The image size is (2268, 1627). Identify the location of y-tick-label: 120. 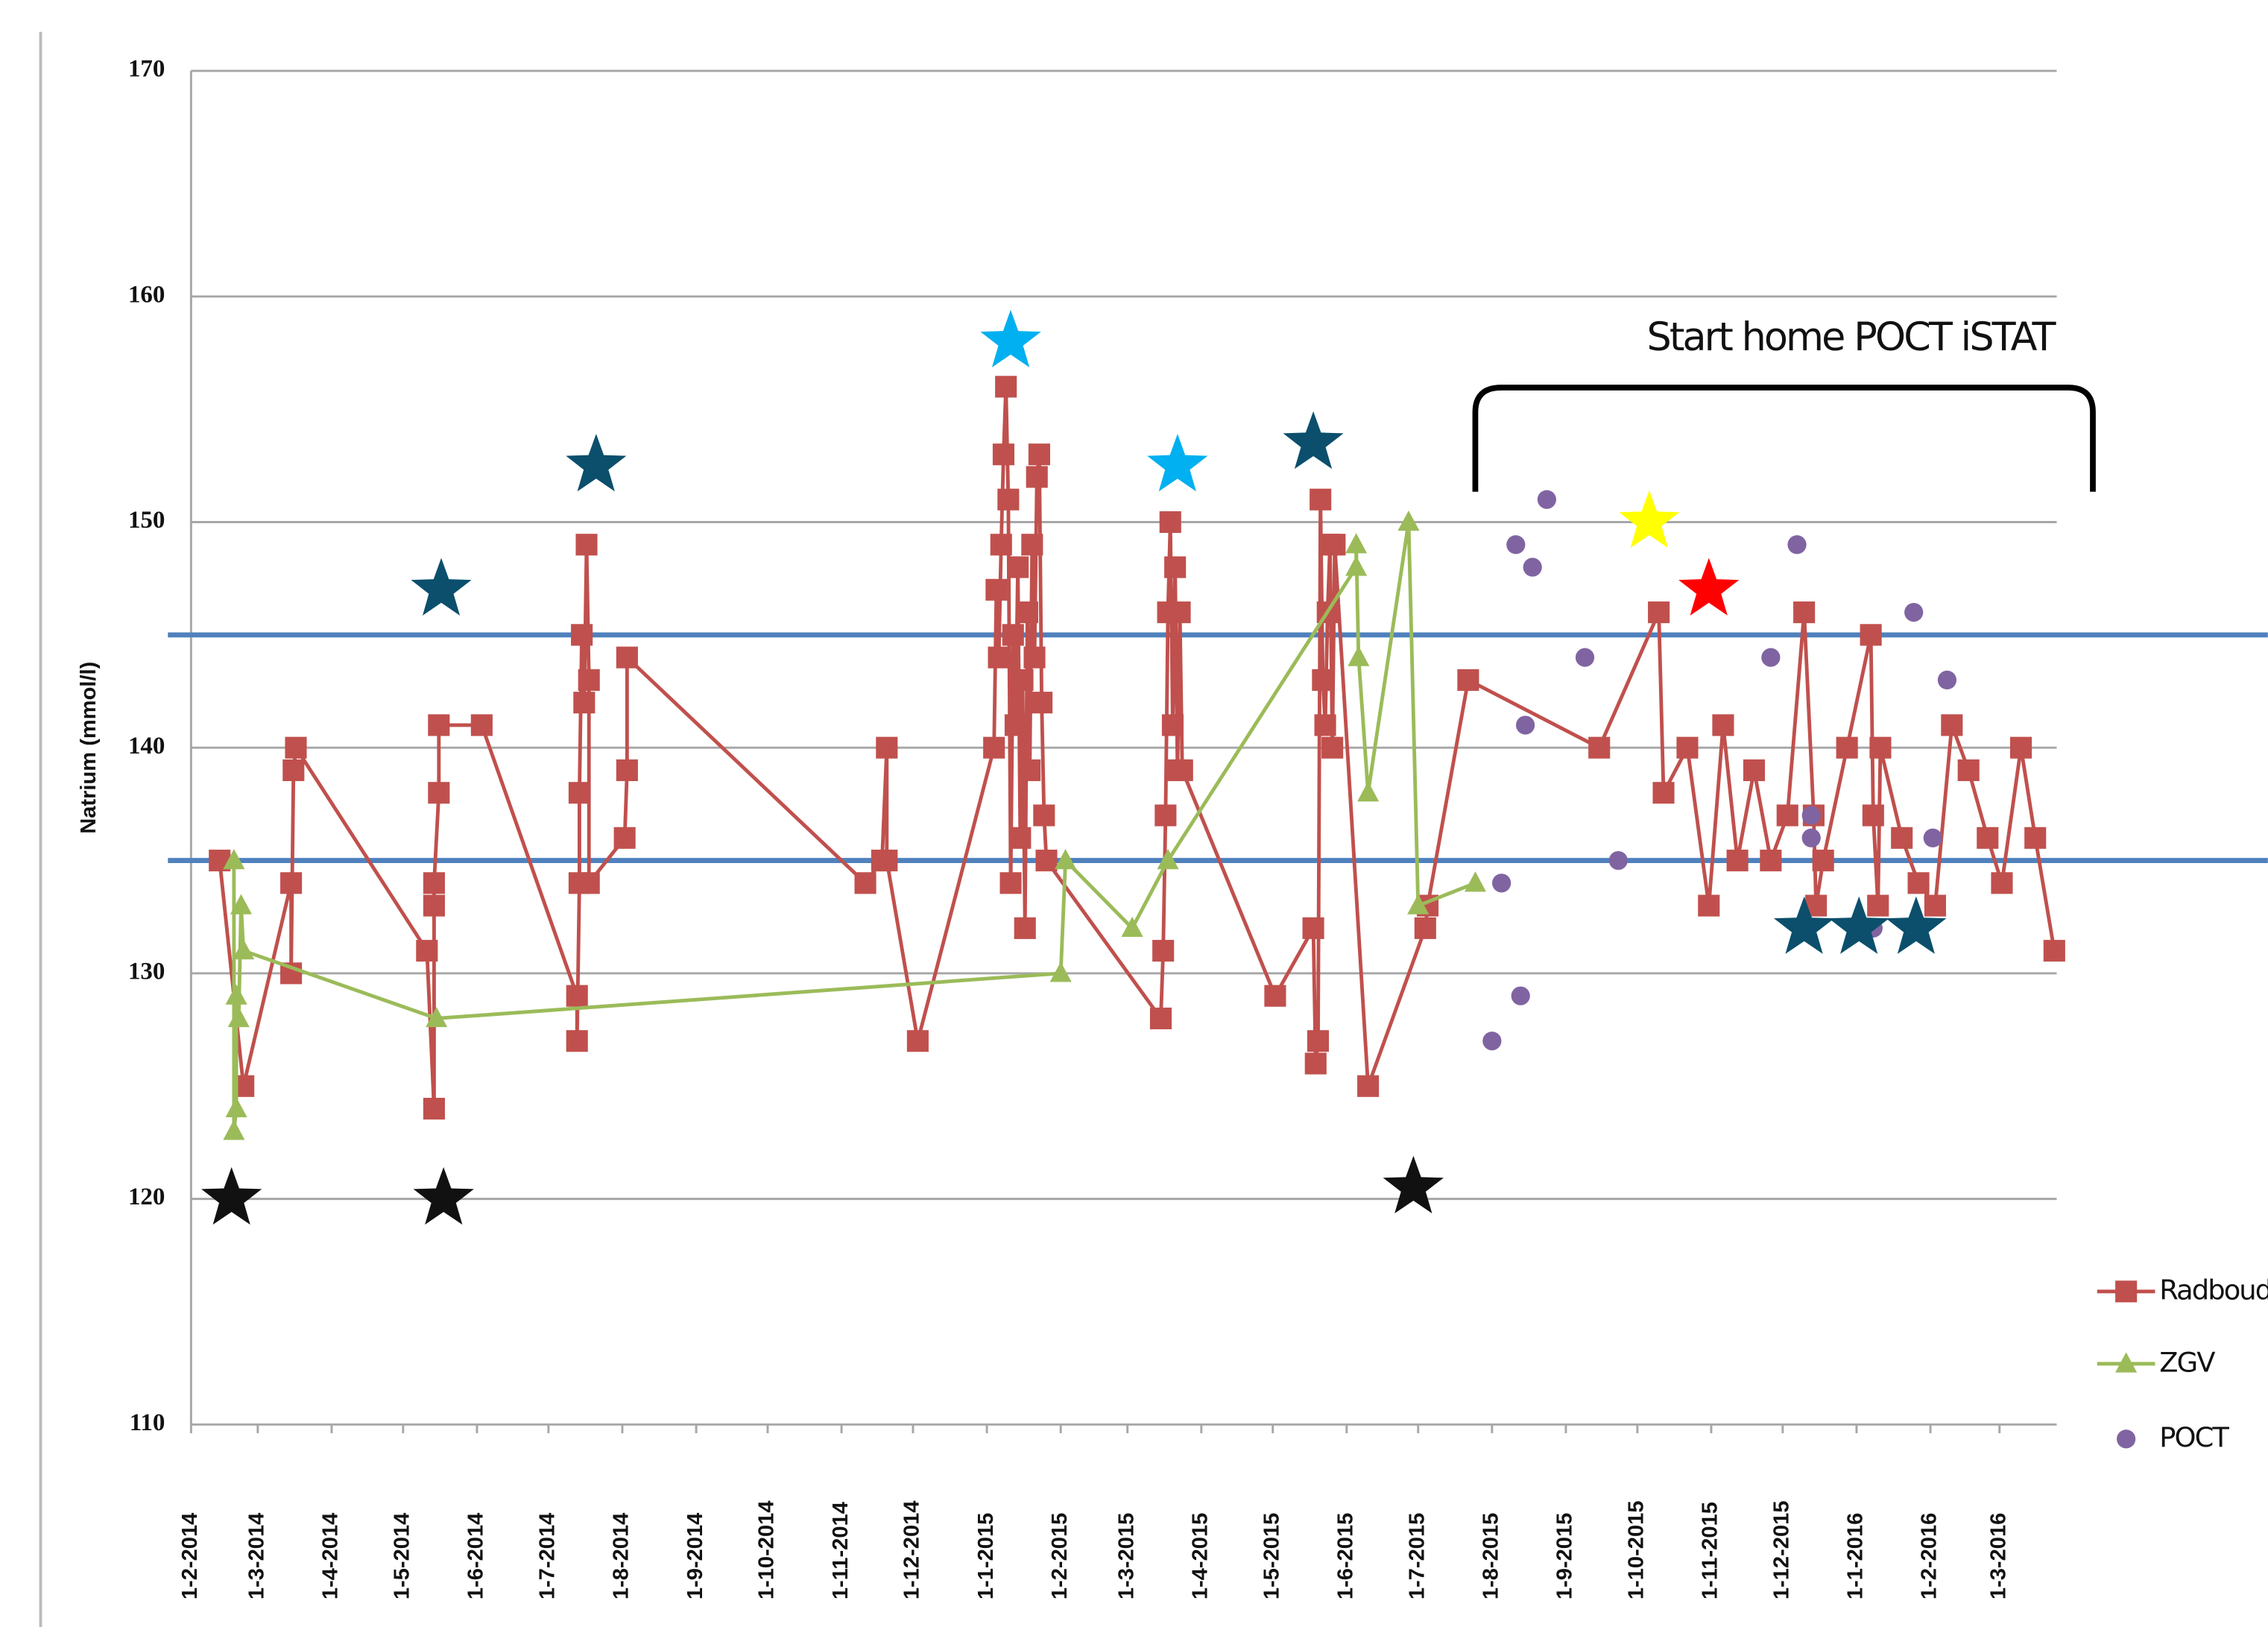
(146, 1197).